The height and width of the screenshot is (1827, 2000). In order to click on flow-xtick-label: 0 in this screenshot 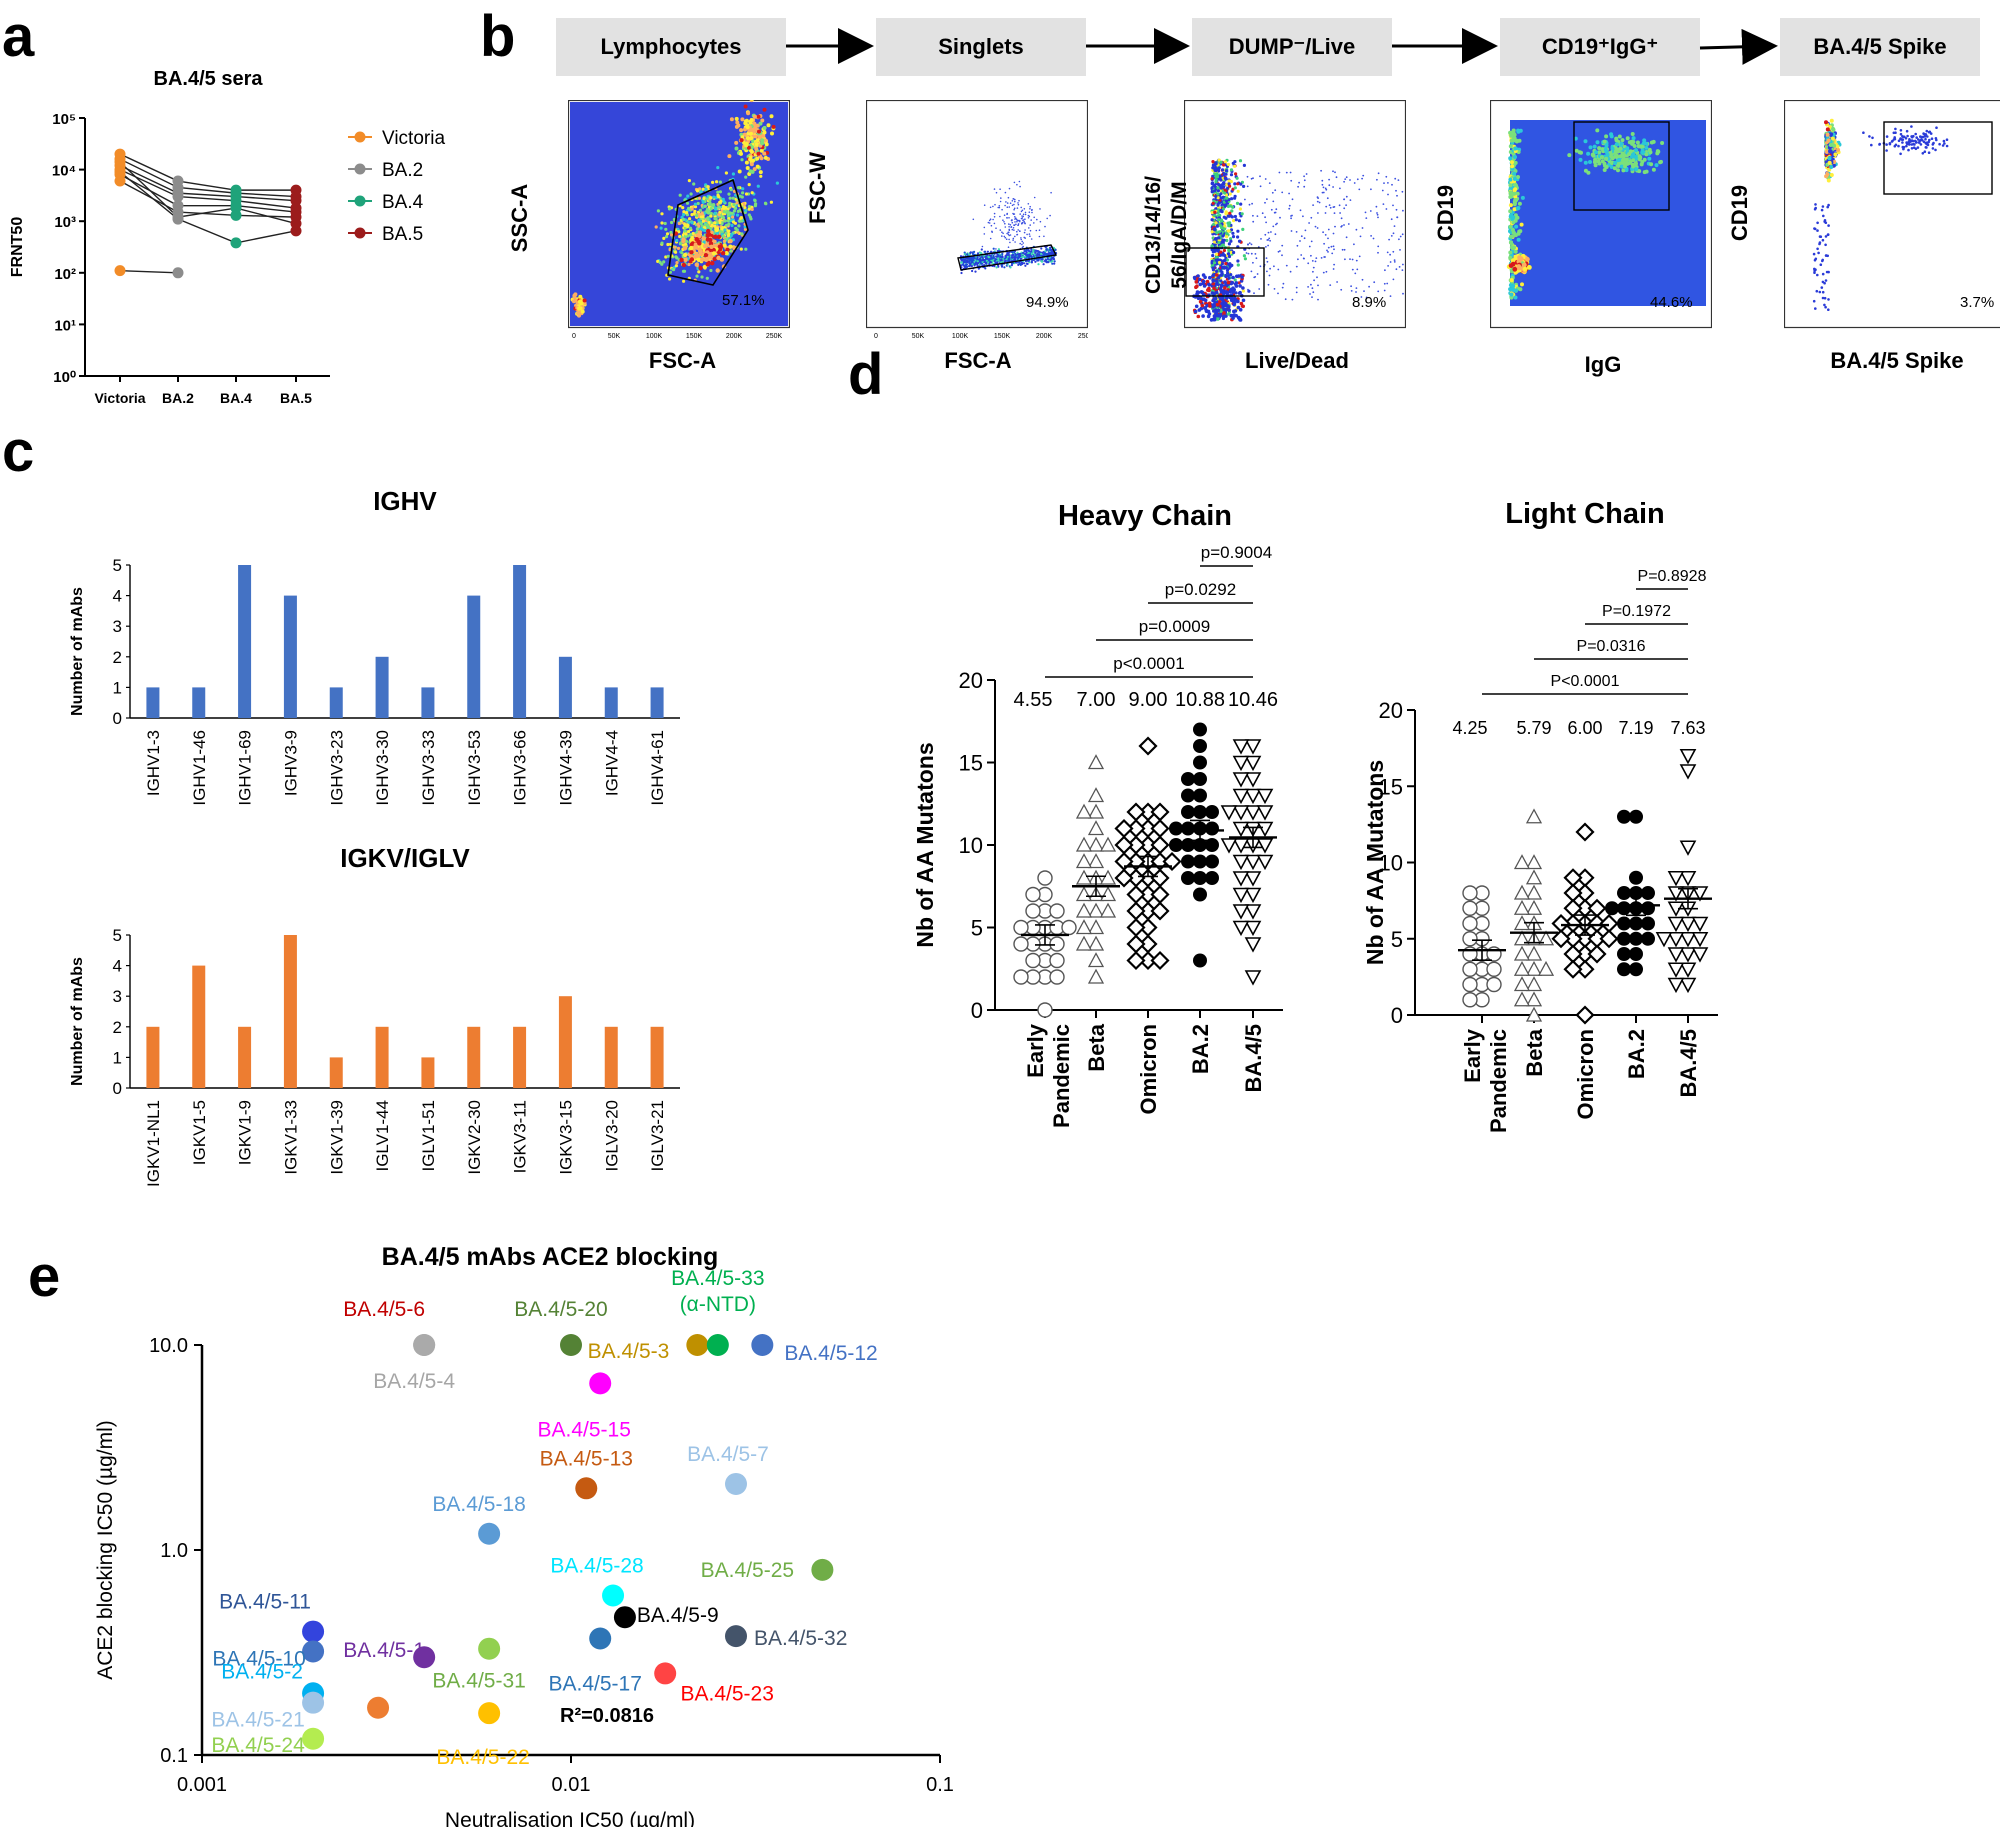, I will do `click(574, 336)`.